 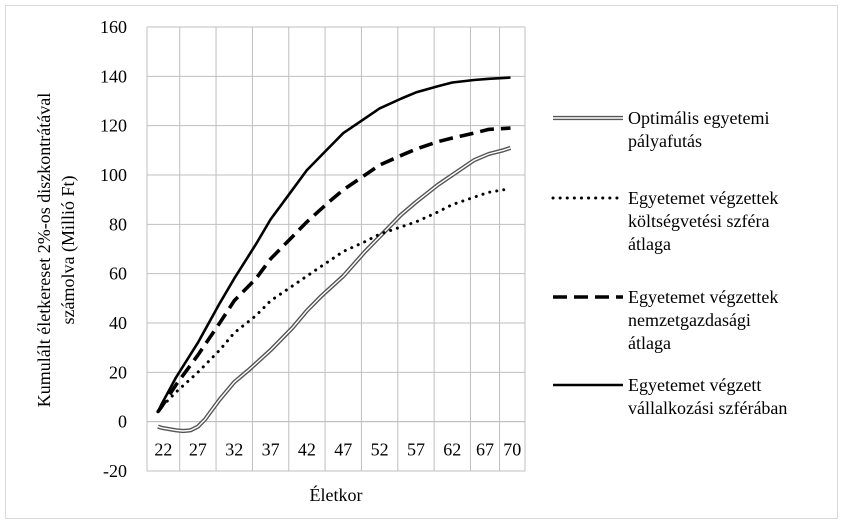 What do you see at coordinates (118, 274) in the screenshot?
I see `y-tick-label: 60` at bounding box center [118, 274].